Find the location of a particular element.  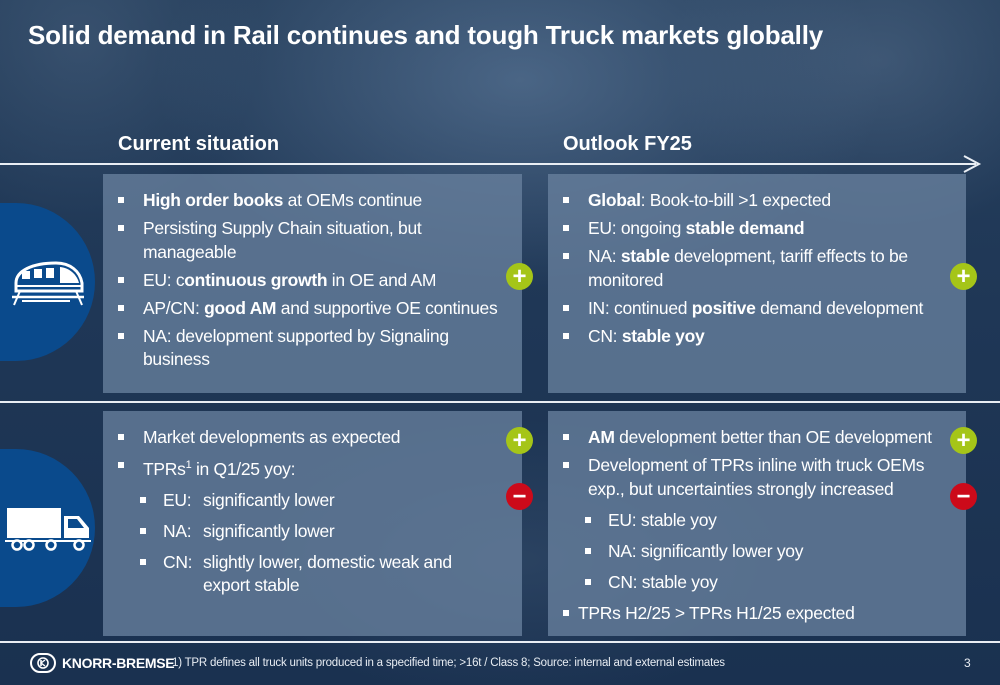

truck-icon is located at coordinates (47, 529).